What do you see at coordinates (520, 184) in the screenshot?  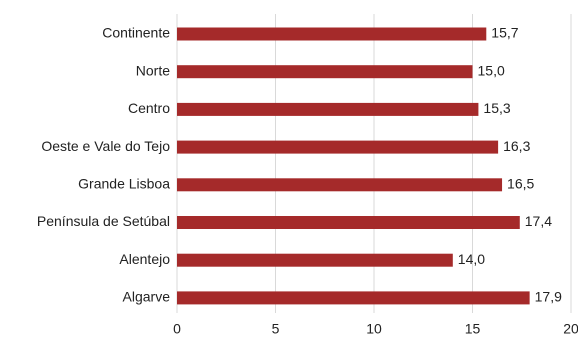 I see `value-label: 16,5` at bounding box center [520, 184].